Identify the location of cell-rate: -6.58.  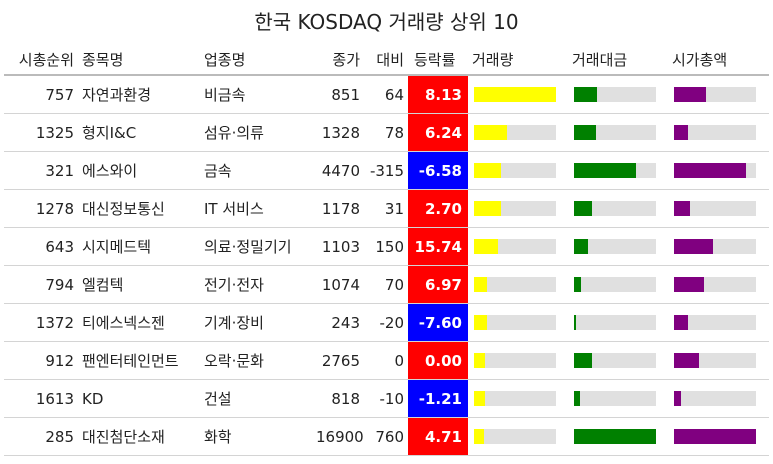
(438, 170).